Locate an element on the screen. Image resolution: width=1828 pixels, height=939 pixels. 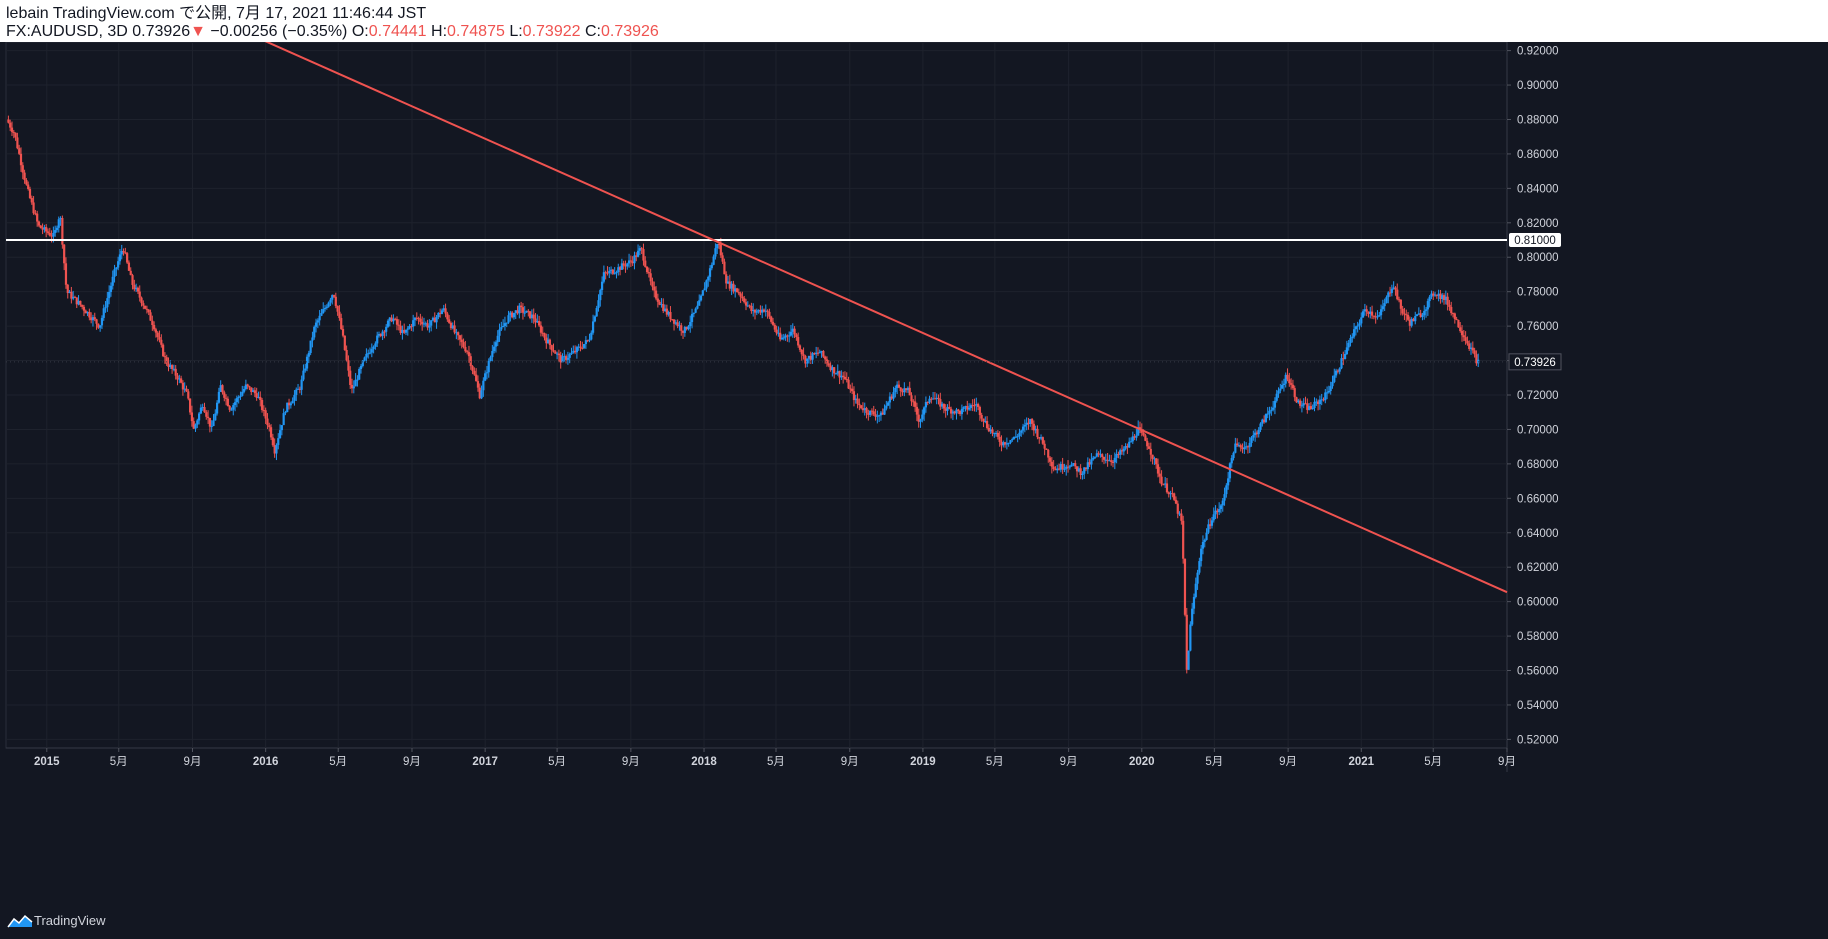
last-price: 0.73926 is located at coordinates (161, 31).